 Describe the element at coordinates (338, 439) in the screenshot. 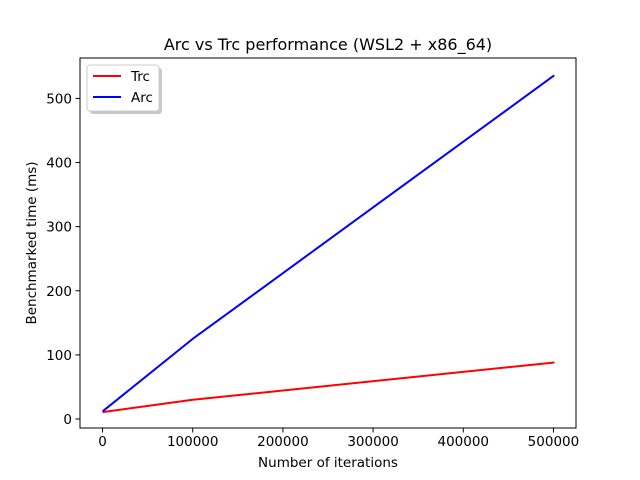

I see `x-axis-ticks: 0 100000 200000 300000 400000 500000` at that location.